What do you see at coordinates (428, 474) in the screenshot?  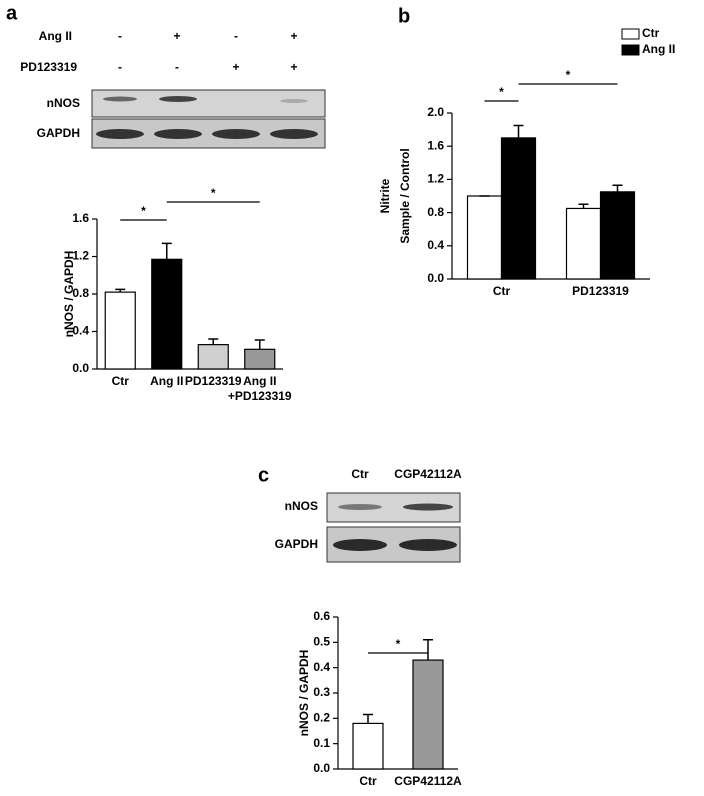 I see `lane-label: CGP42112A` at bounding box center [428, 474].